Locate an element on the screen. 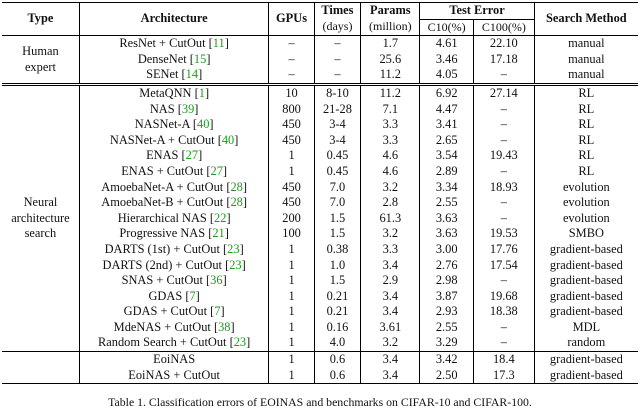 This screenshot has height=414, width=640. c10-cell: 3.34 is located at coordinates (446, 187).